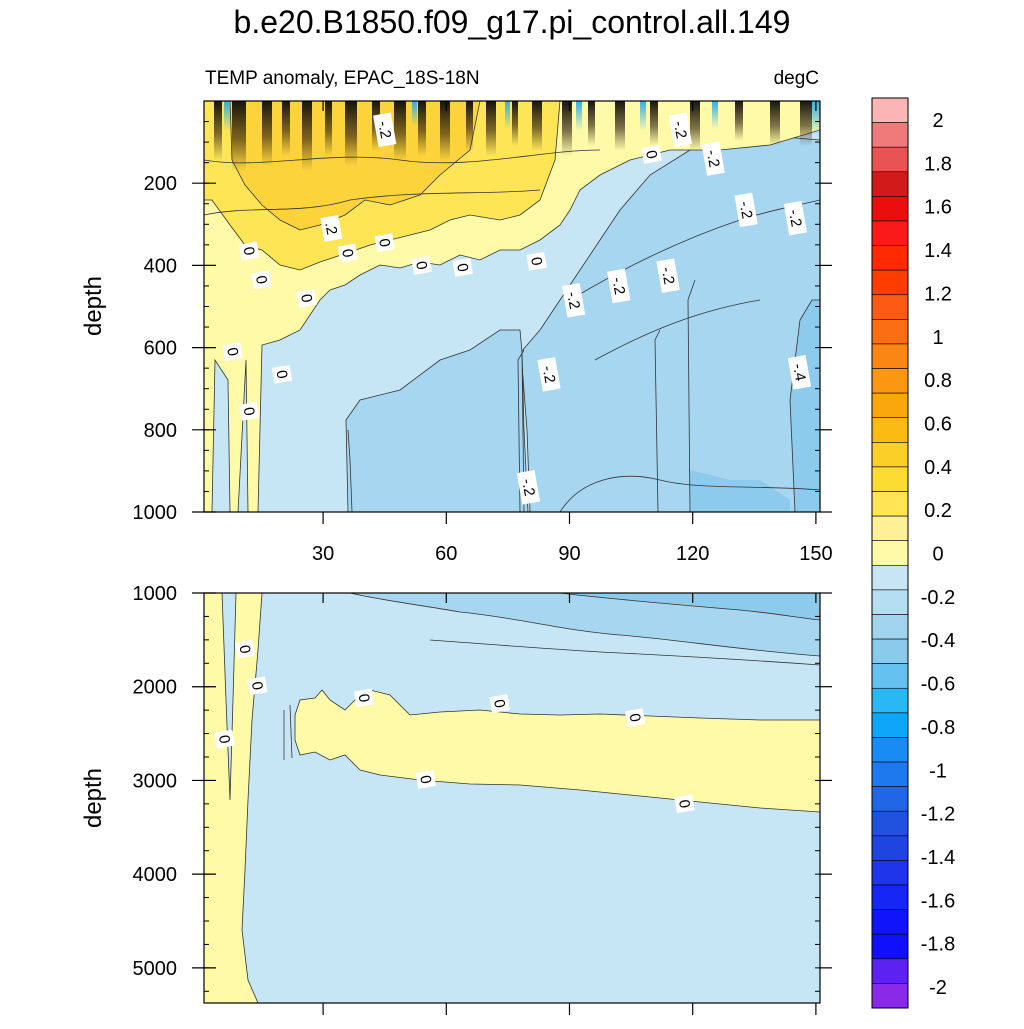  I want to click on colorbar-label: -1.8, so click(938, 945).